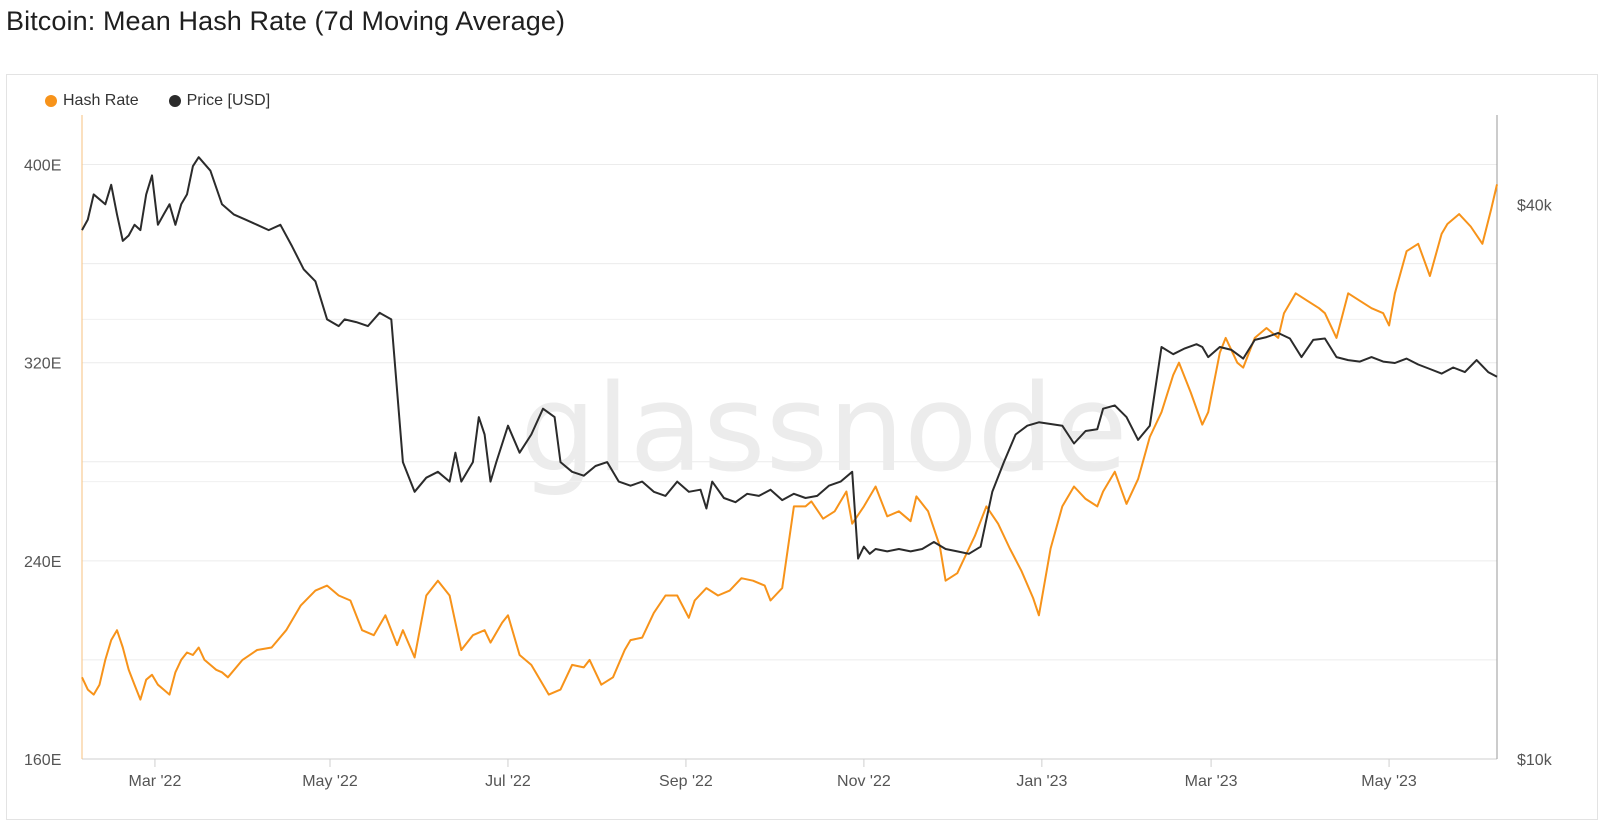  I want to click on chart-legend: Hash Rate Price [USD], so click(157, 101).